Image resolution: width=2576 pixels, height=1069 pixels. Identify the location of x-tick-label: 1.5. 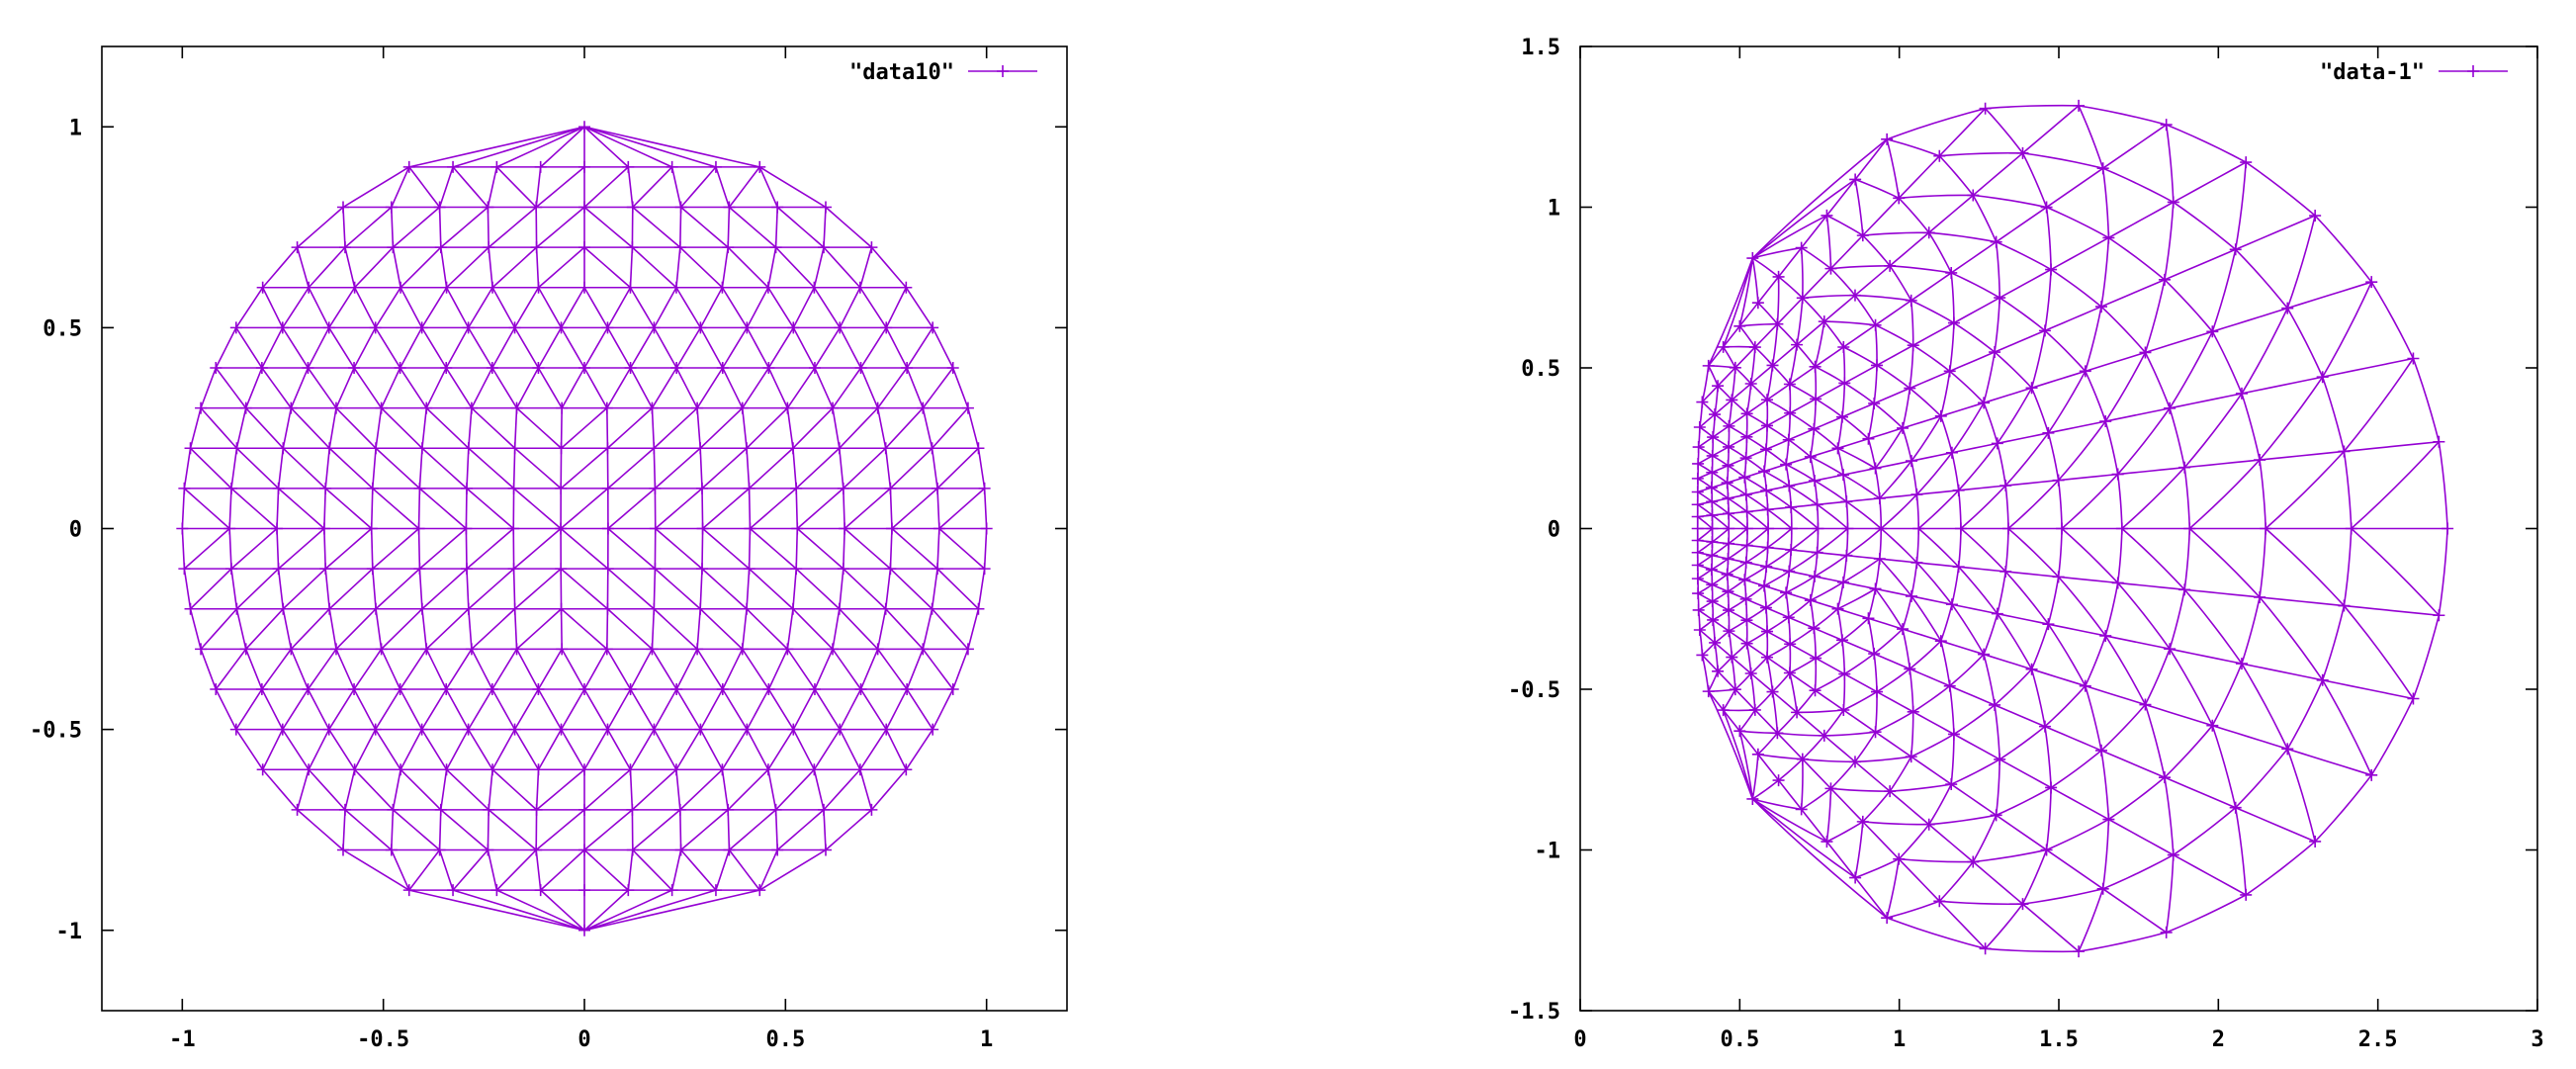
(2059, 1039).